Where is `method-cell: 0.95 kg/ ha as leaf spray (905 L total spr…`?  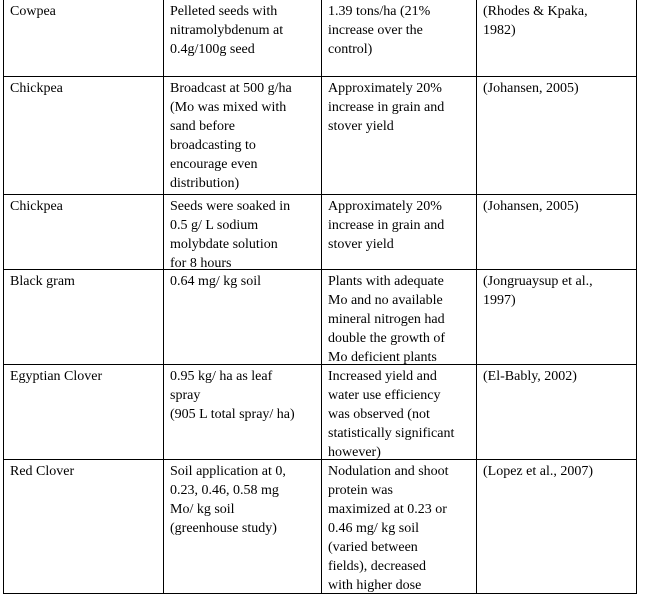 method-cell: 0.95 kg/ ha as leaf spray (905 L total spr… is located at coordinates (242, 412).